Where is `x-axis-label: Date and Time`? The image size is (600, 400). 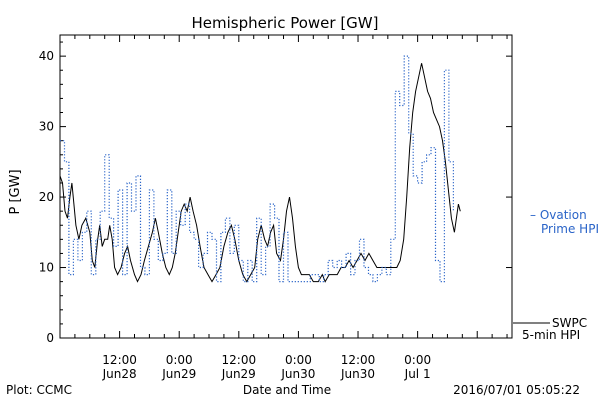 x-axis-label: Date and Time is located at coordinates (287, 390).